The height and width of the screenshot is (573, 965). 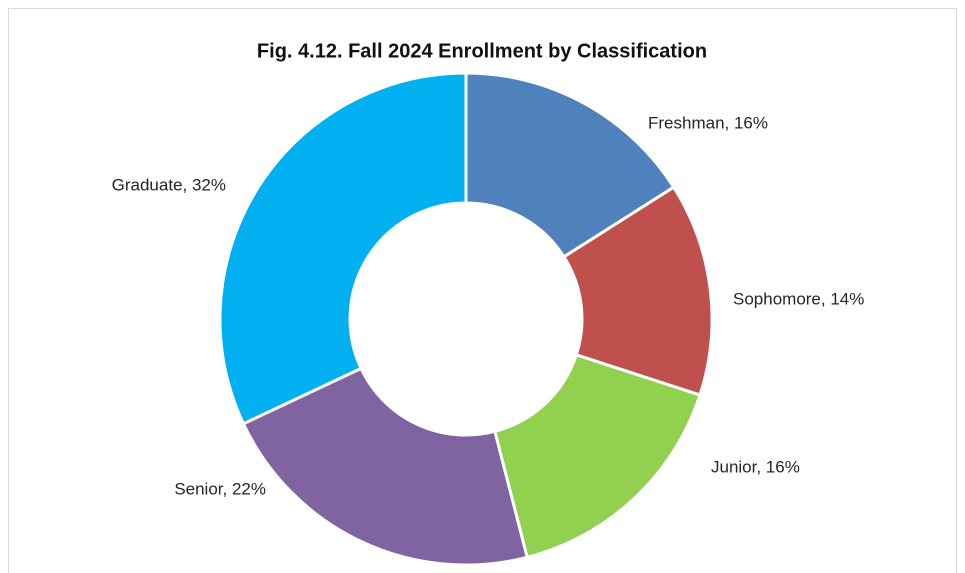 What do you see at coordinates (755, 466) in the screenshot?
I see `data-label: Junior, 16%` at bounding box center [755, 466].